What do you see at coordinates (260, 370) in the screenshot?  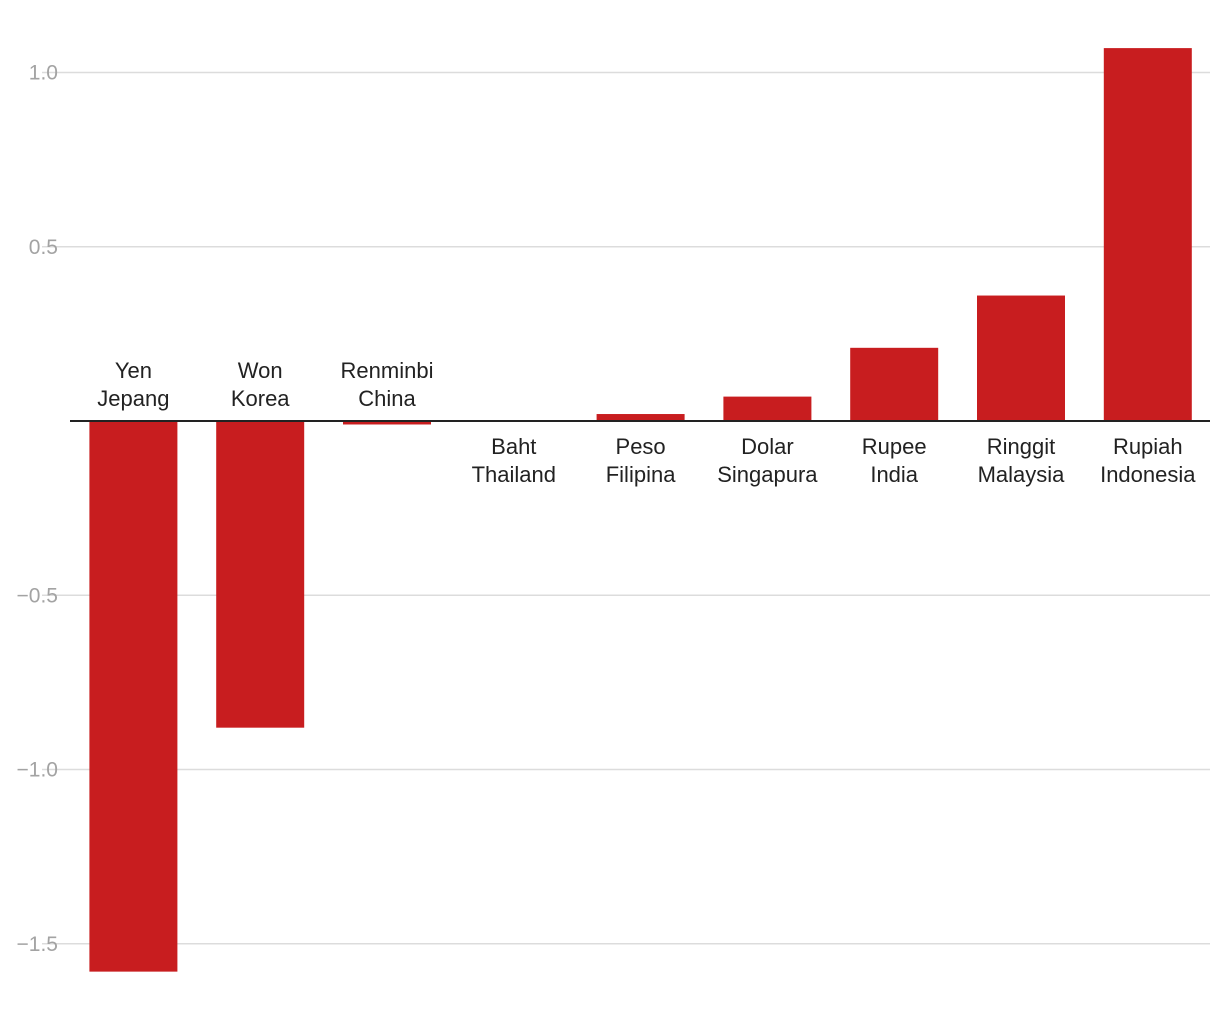 I see `x-tick-label: Won` at bounding box center [260, 370].